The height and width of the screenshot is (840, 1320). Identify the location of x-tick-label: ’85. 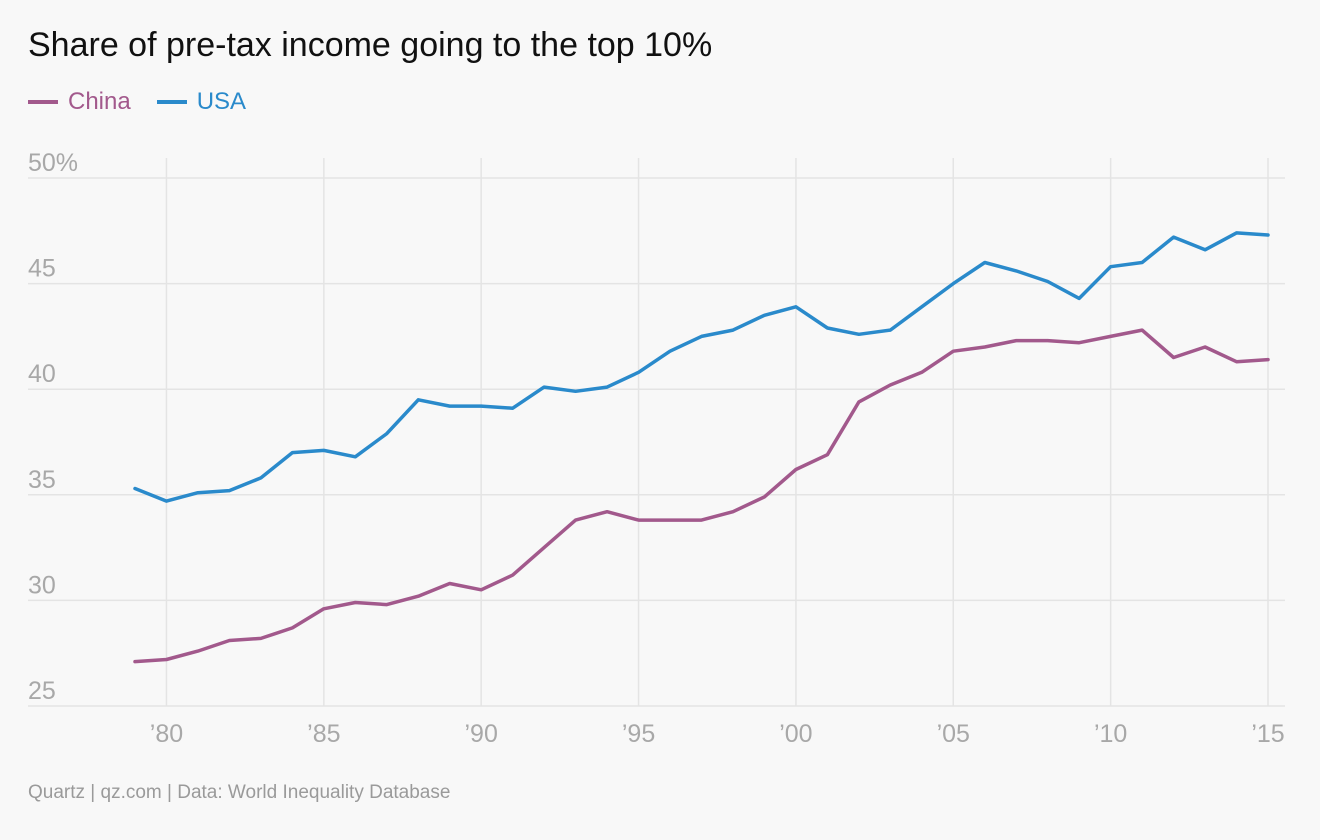
(323, 734).